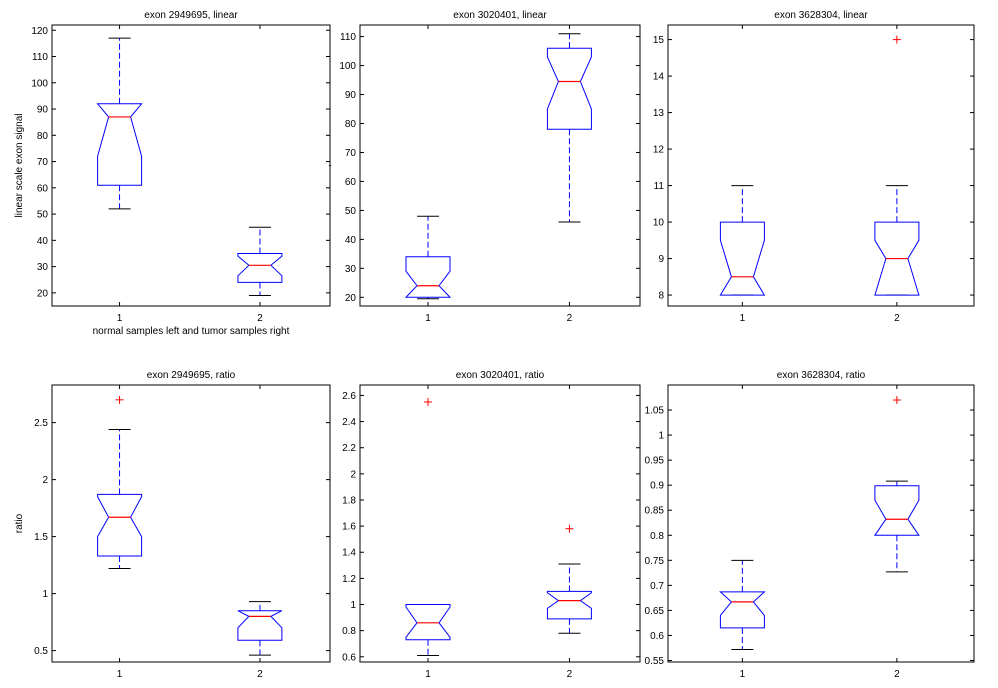 The width and height of the screenshot is (998, 688). Describe the element at coordinates (659, 77) in the screenshot. I see `y-tick-label: 14` at that location.